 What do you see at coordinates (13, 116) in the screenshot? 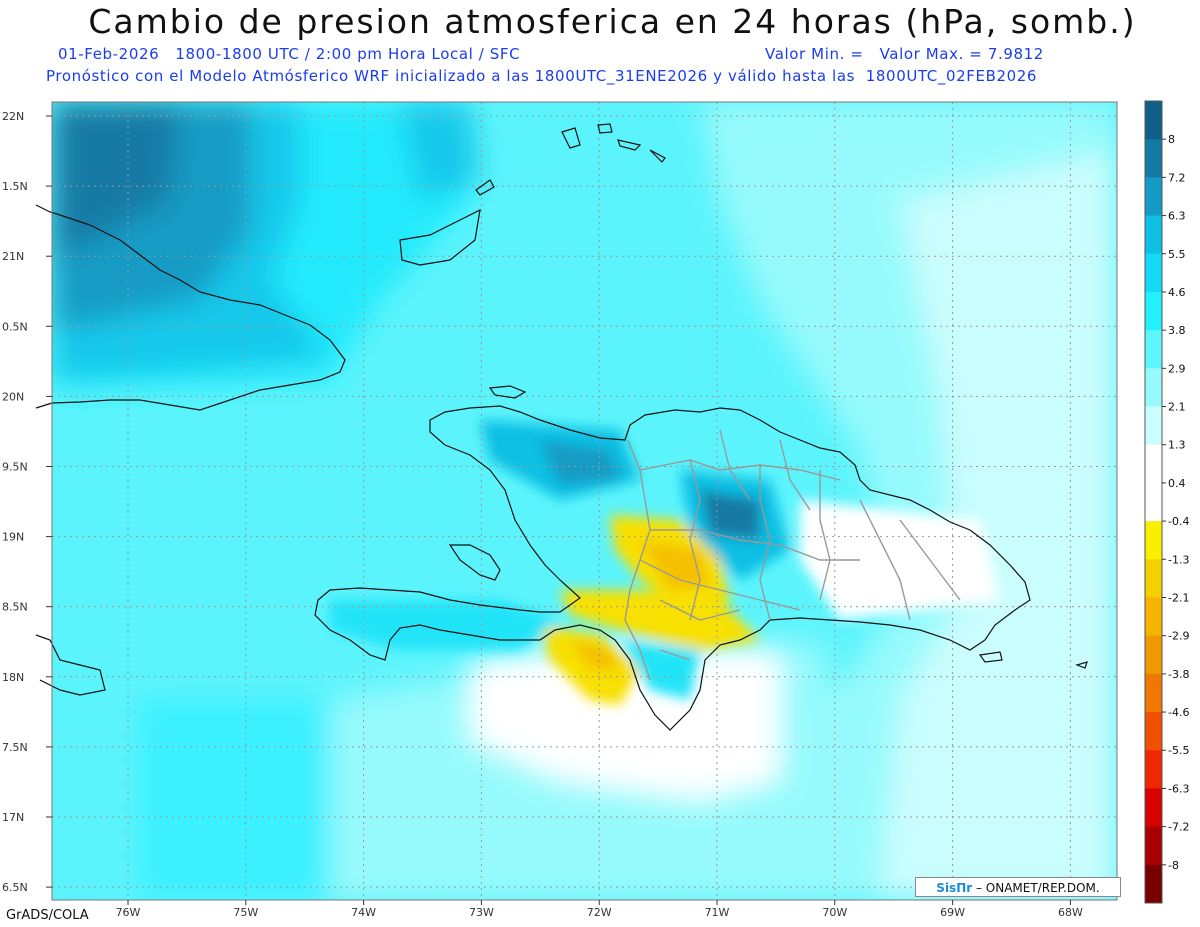
I see `lat-label: 22N` at bounding box center [13, 116].